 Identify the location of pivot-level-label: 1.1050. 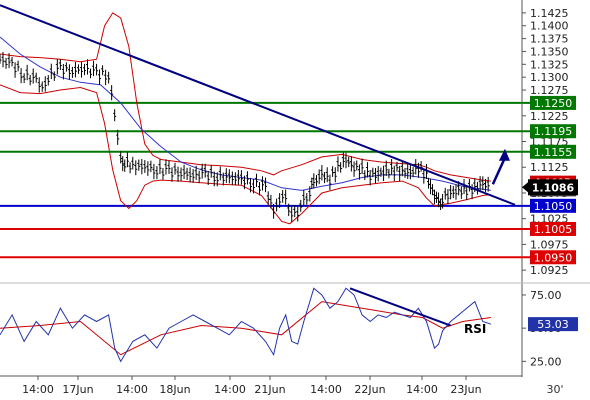
(553, 206).